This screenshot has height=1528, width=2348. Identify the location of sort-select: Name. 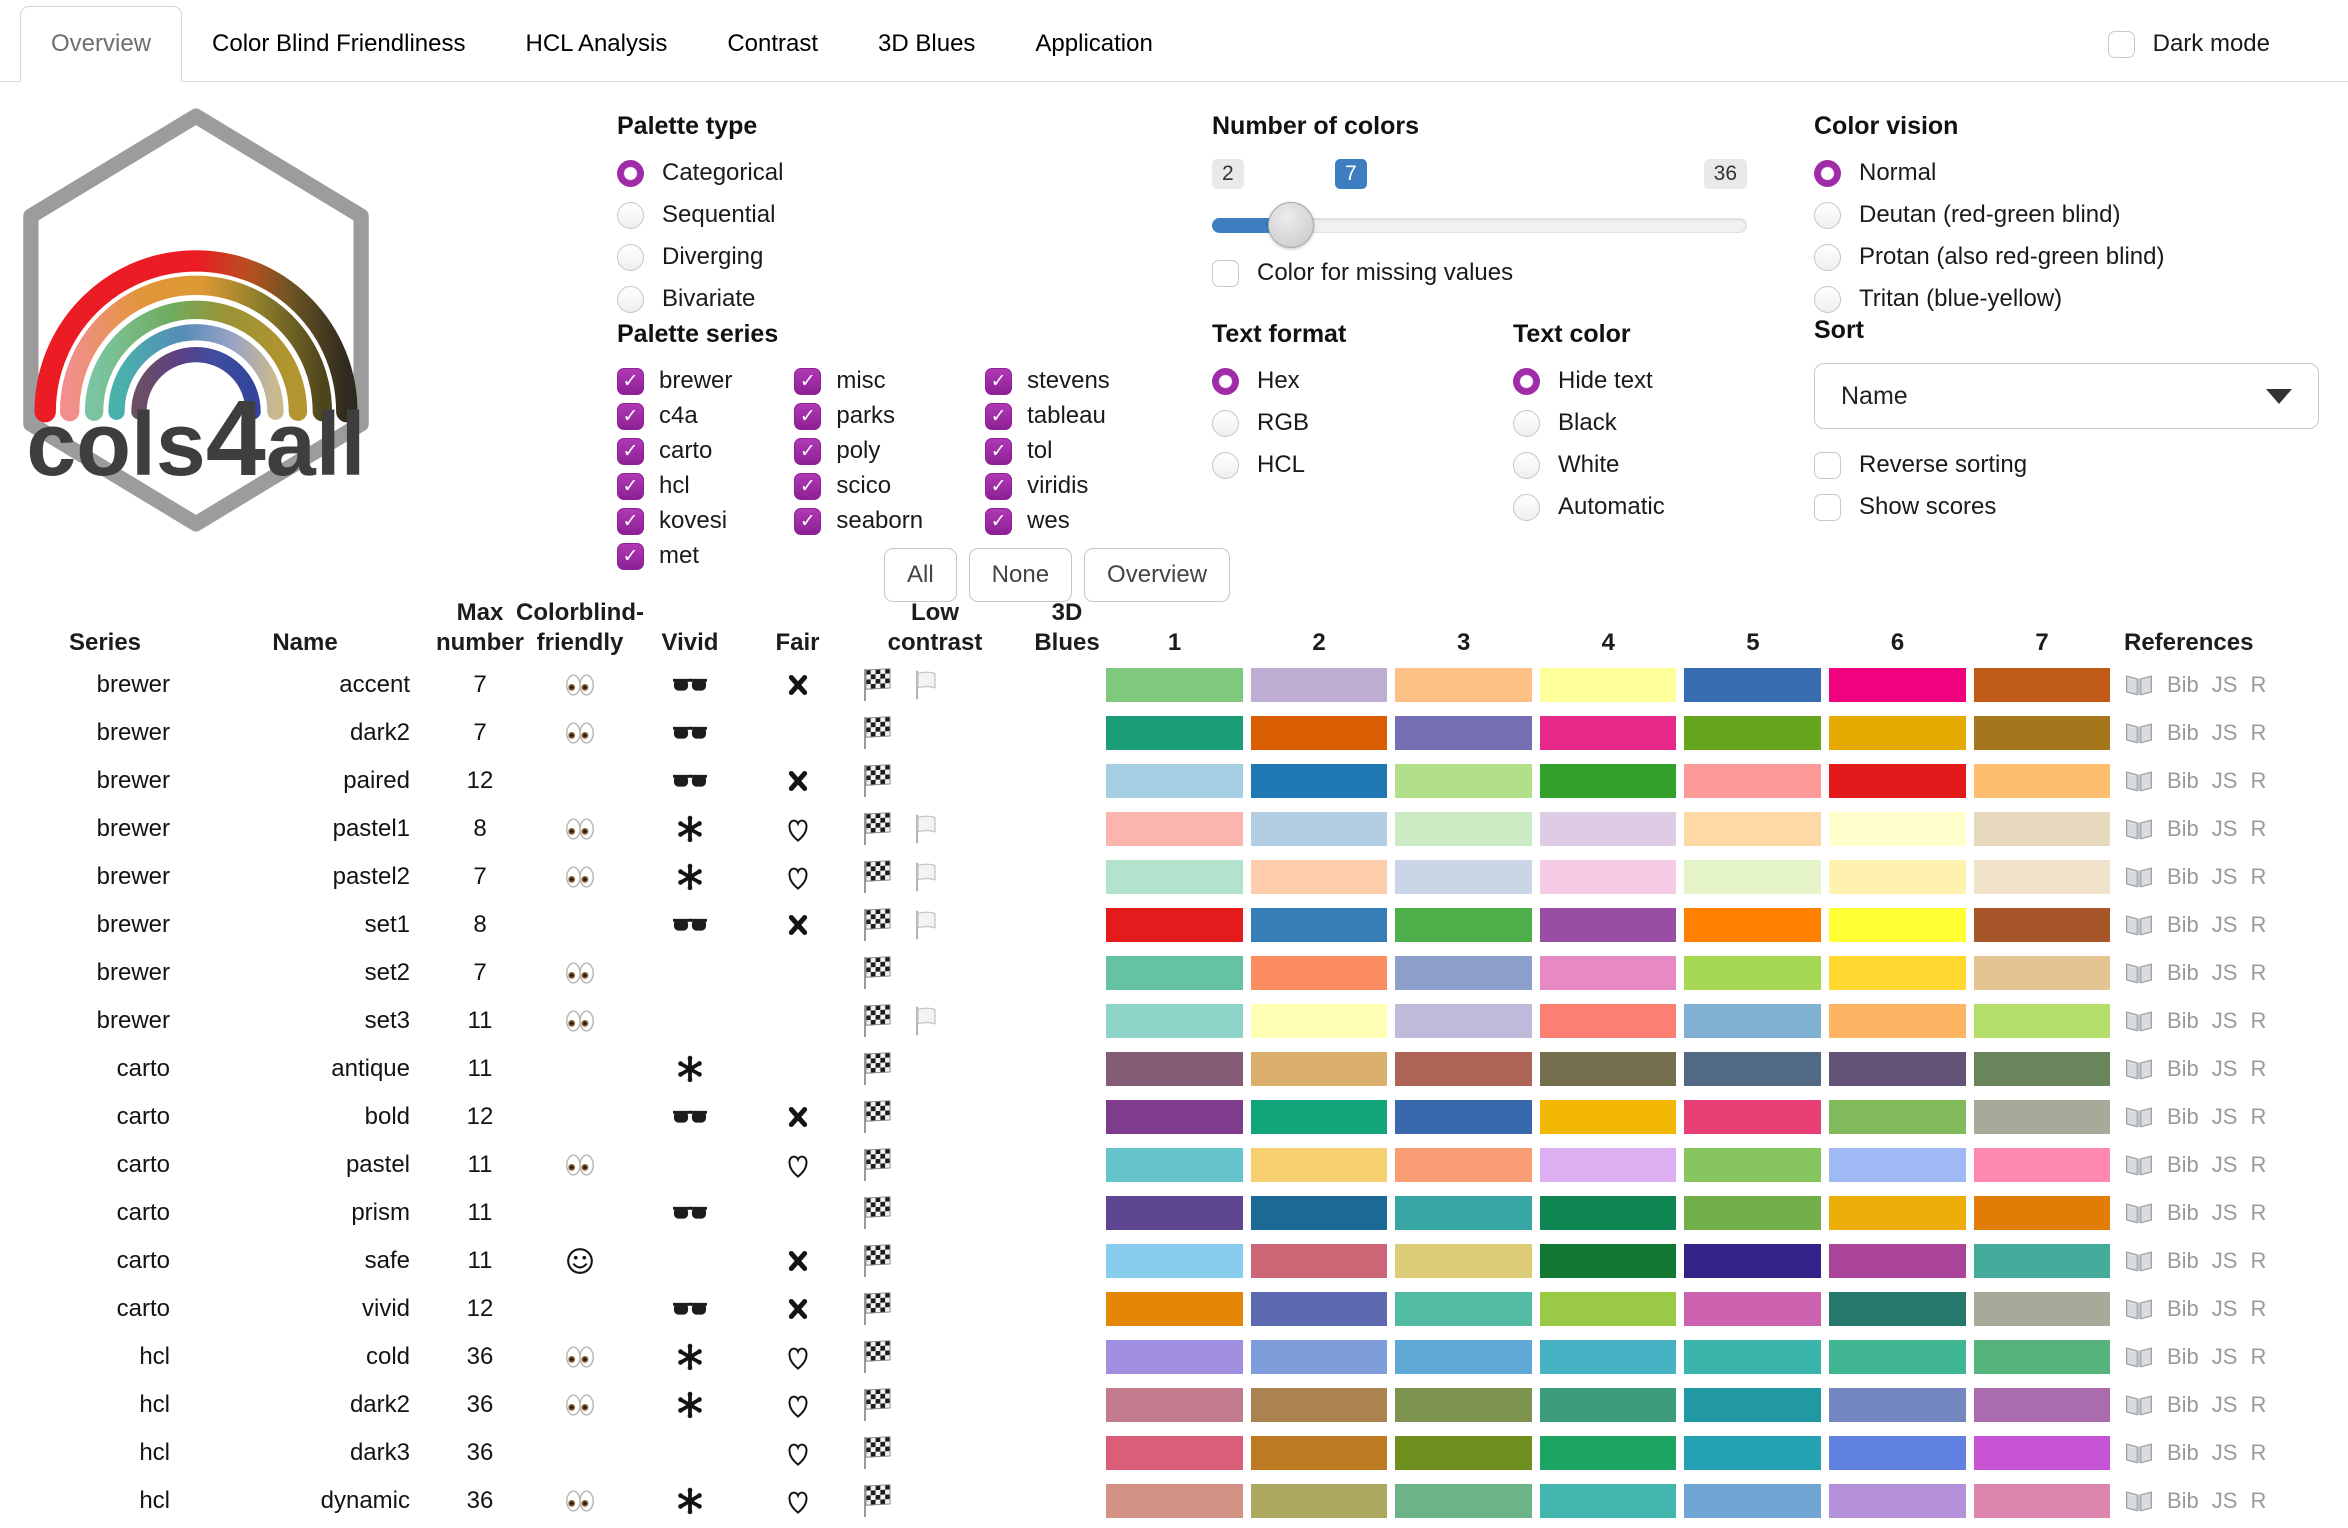
(2066, 396).